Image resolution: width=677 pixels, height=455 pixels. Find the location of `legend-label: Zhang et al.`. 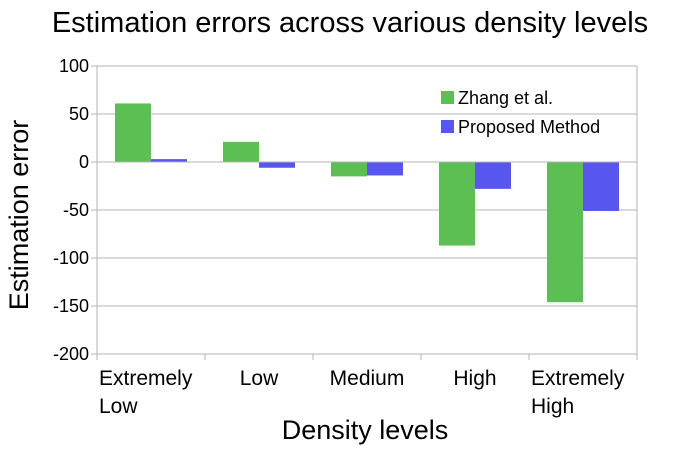

legend-label: Zhang et al. is located at coordinates (505, 98).